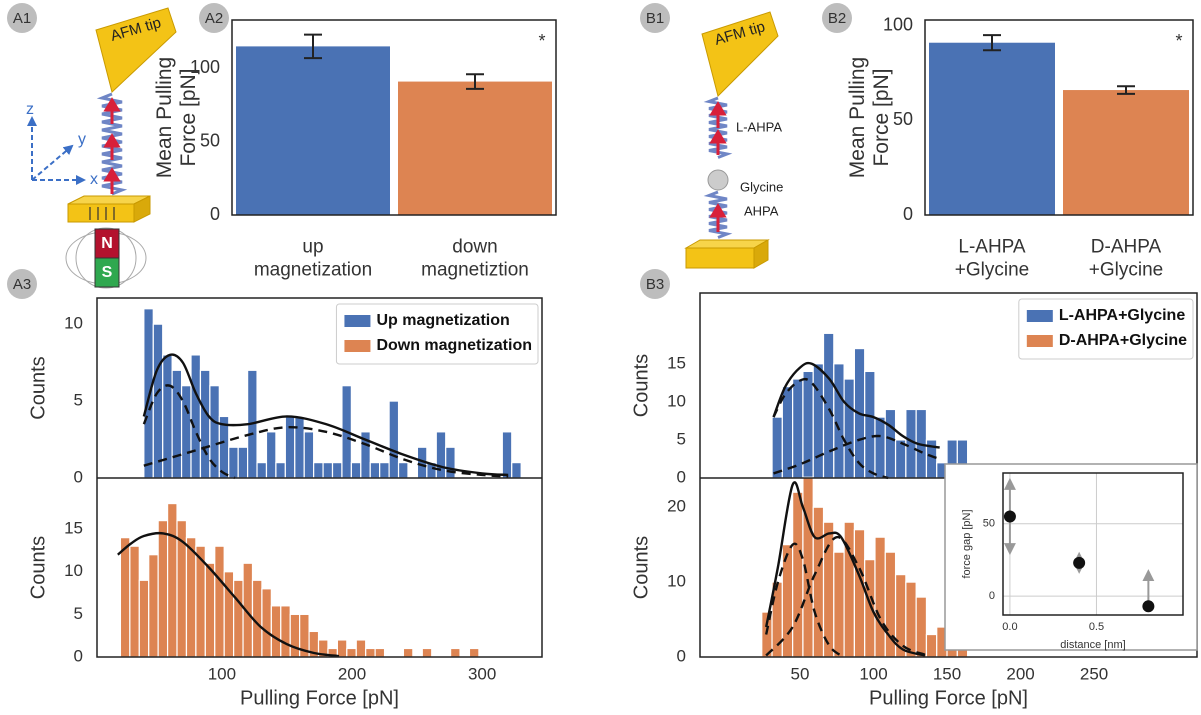 This screenshot has height=715, width=1201. What do you see at coordinates (482, 673) in the screenshot?
I see `x-tick-label: 300` at bounding box center [482, 673].